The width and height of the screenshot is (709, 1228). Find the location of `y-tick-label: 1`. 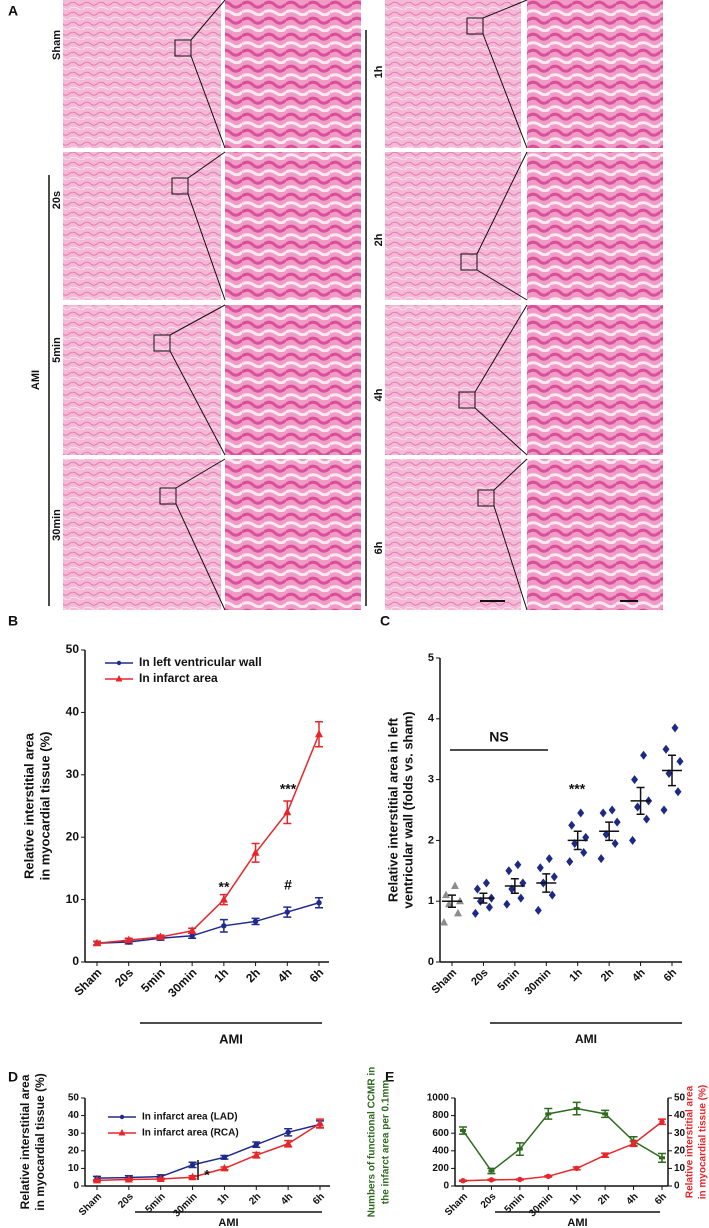

y-tick-label: 1 is located at coordinates (431, 901).